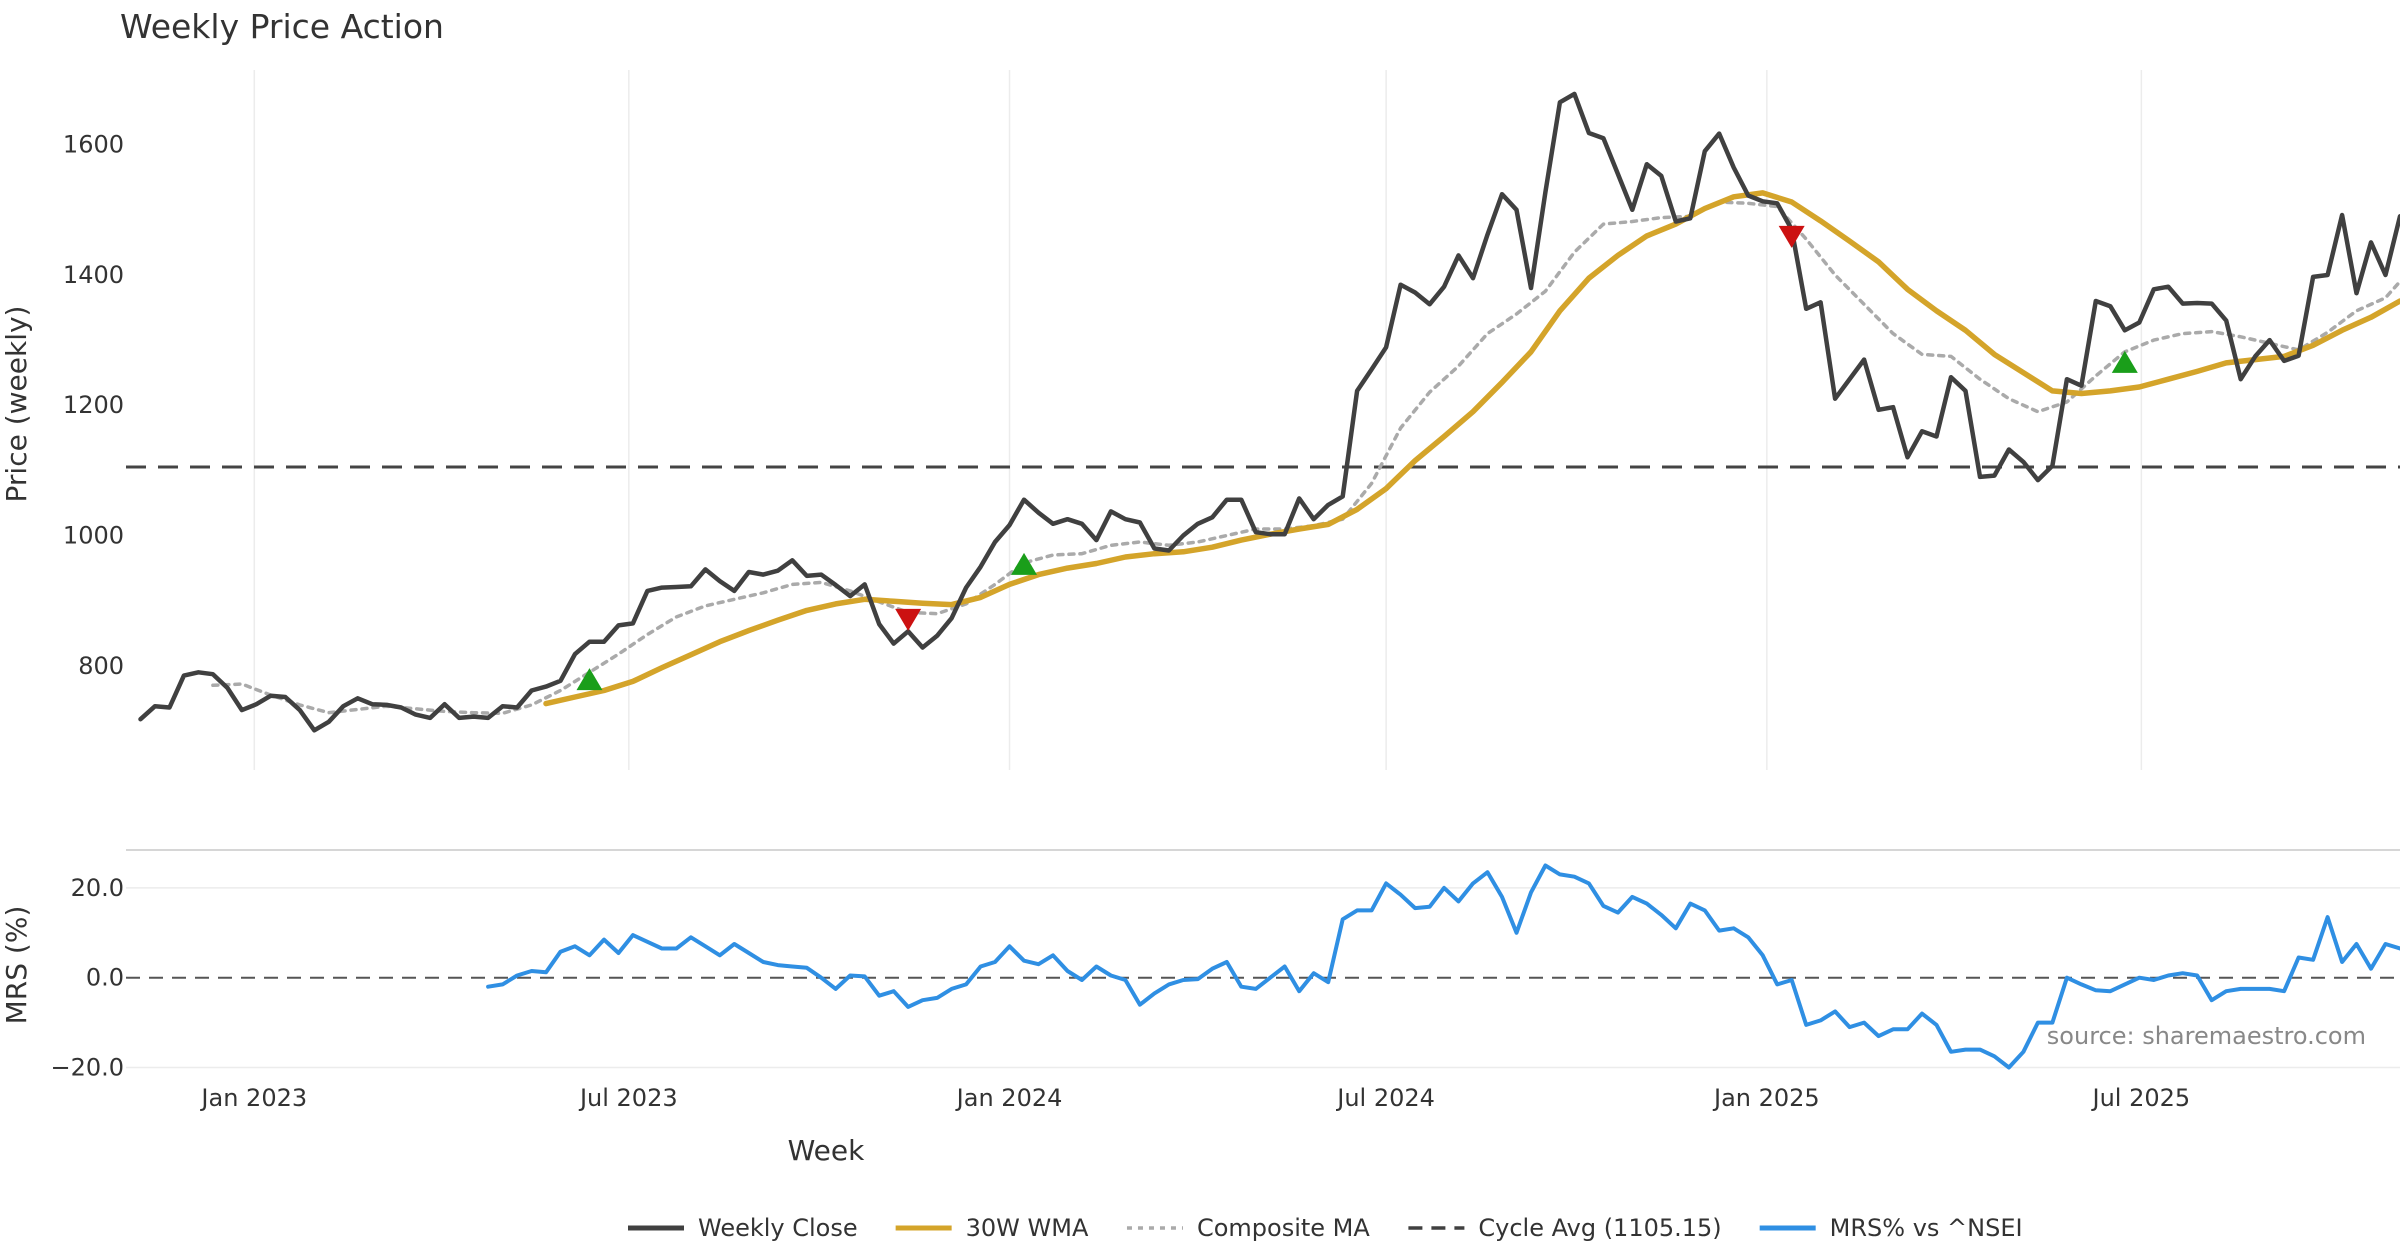  I want to click on legend-item-cycle-avg-1105-15: Cycle Avg (1105.15), so click(1565, 1228).